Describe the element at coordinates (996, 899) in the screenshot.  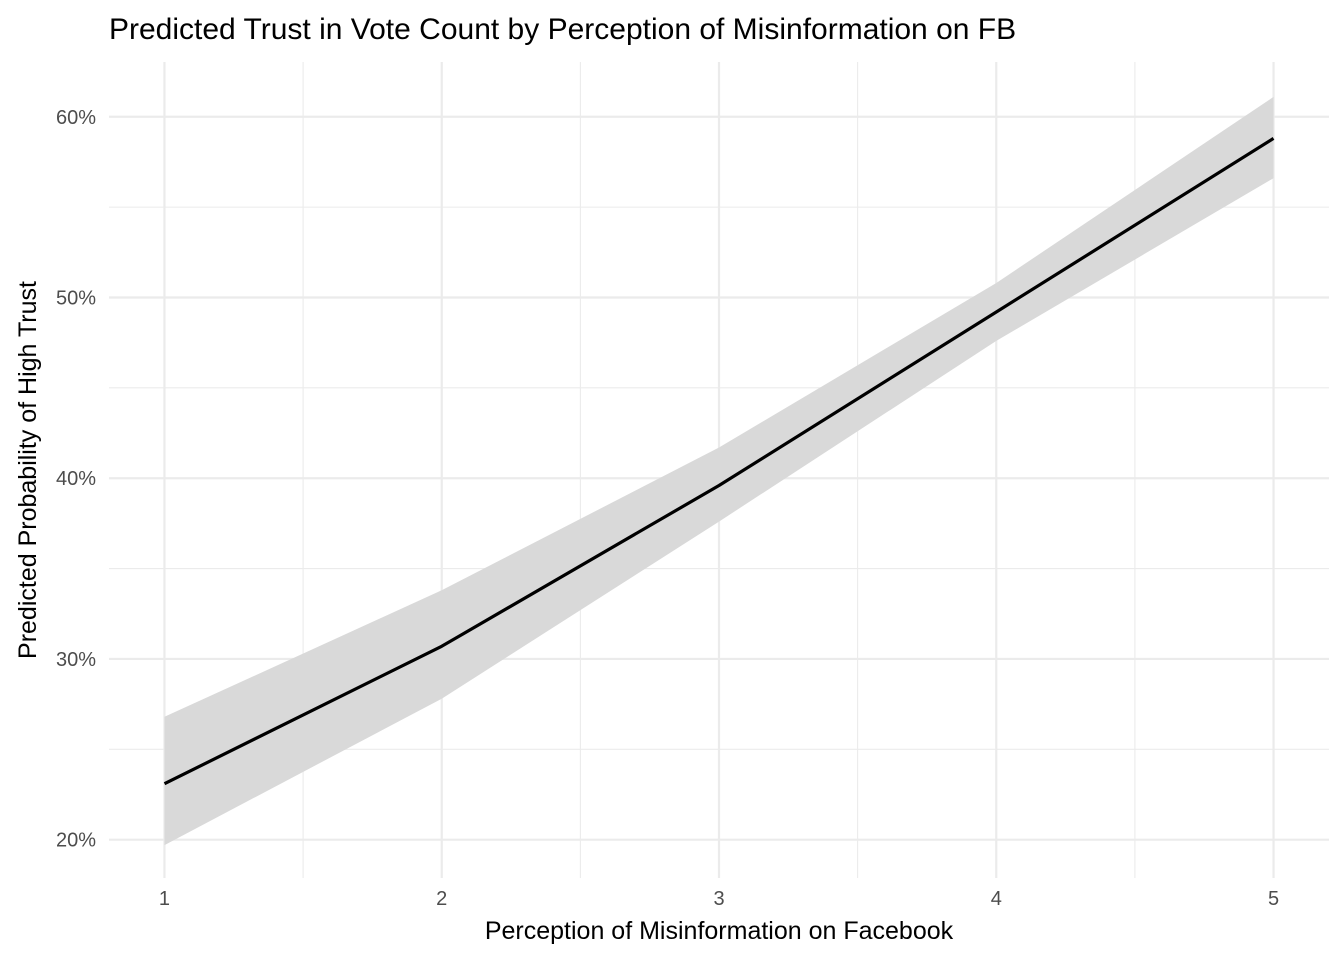
I see `x-tick-label: 4` at that location.